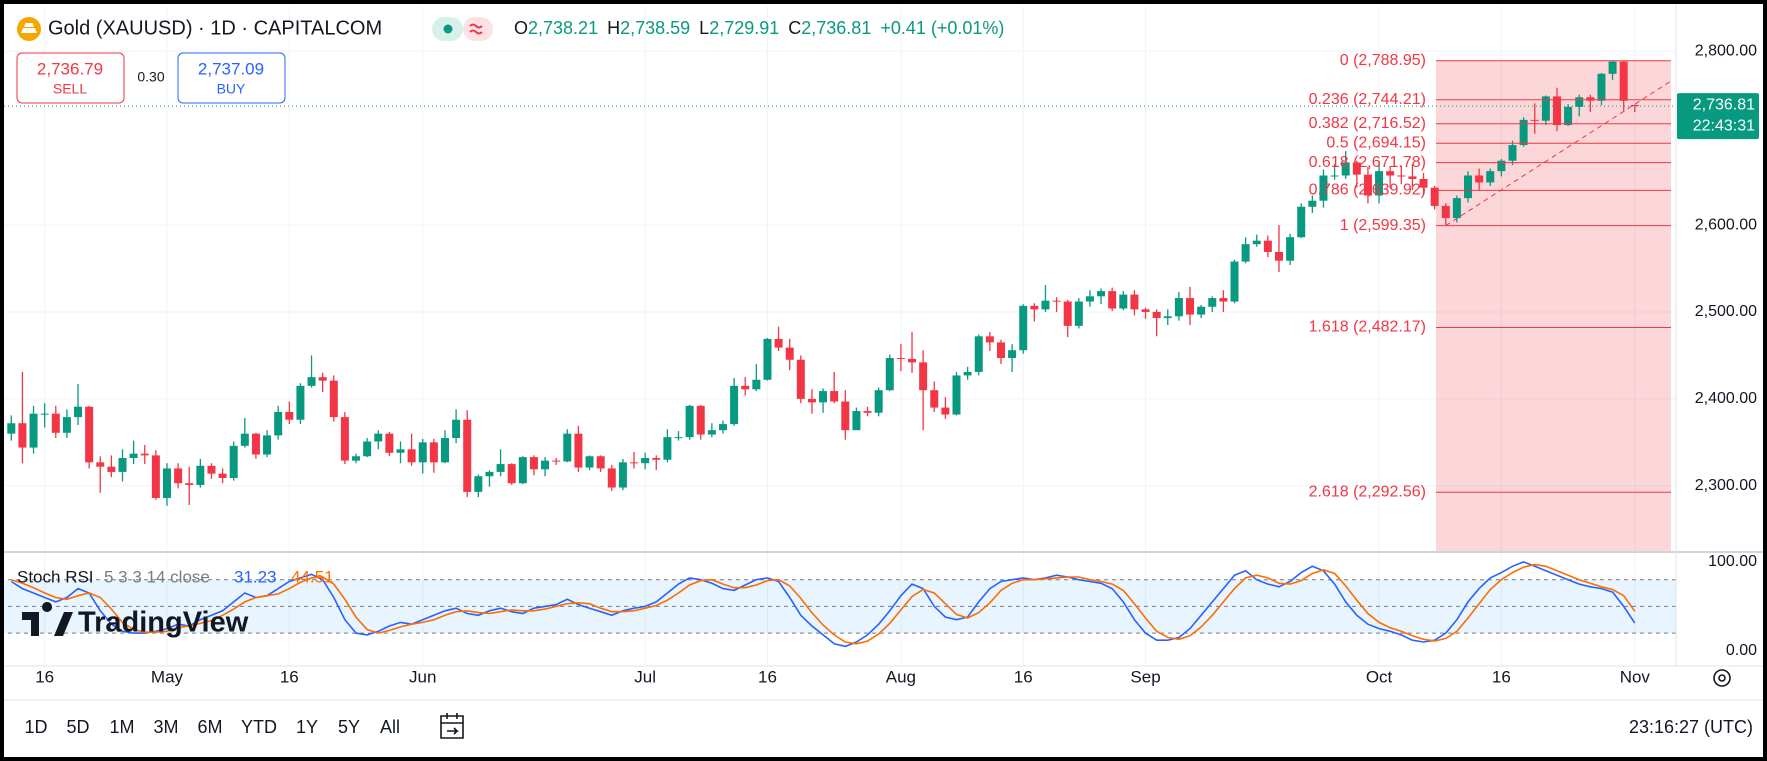 The image size is (1767, 761). I want to click on buy-button: 2,737.09 BUY, so click(231, 78).